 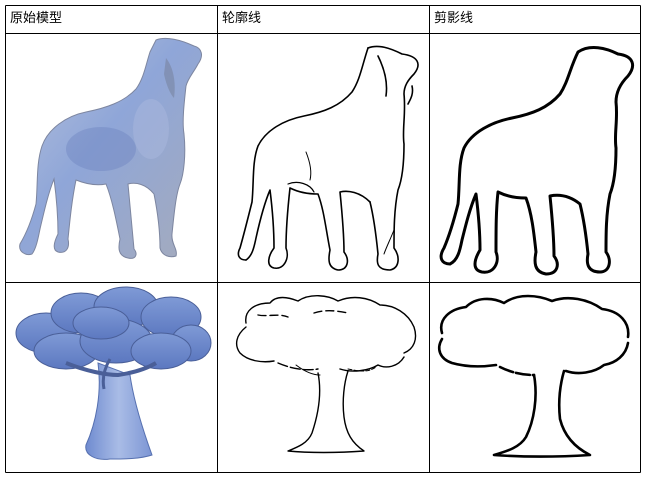 I want to click on tree-silhouette-image, so click(x=534, y=376).